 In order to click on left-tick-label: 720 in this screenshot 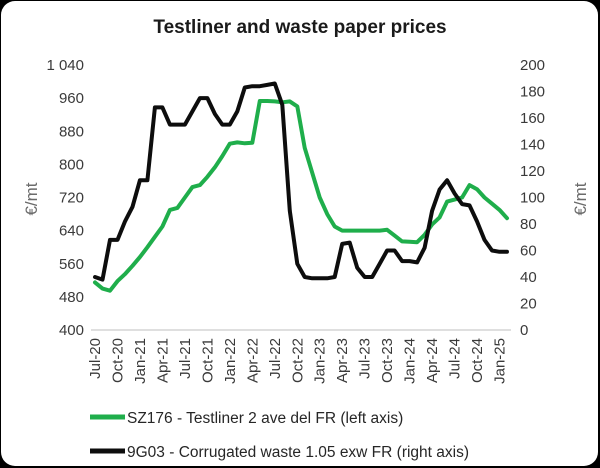, I will do `click(71, 198)`.